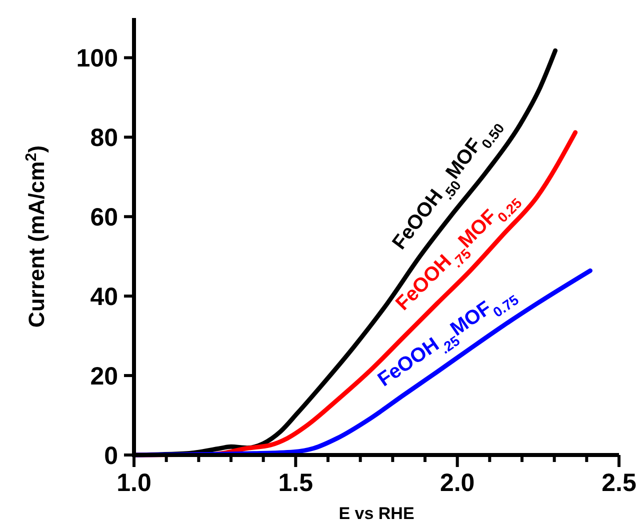 The image size is (642, 527). I want to click on y-tick-label: 0, so click(111, 456).